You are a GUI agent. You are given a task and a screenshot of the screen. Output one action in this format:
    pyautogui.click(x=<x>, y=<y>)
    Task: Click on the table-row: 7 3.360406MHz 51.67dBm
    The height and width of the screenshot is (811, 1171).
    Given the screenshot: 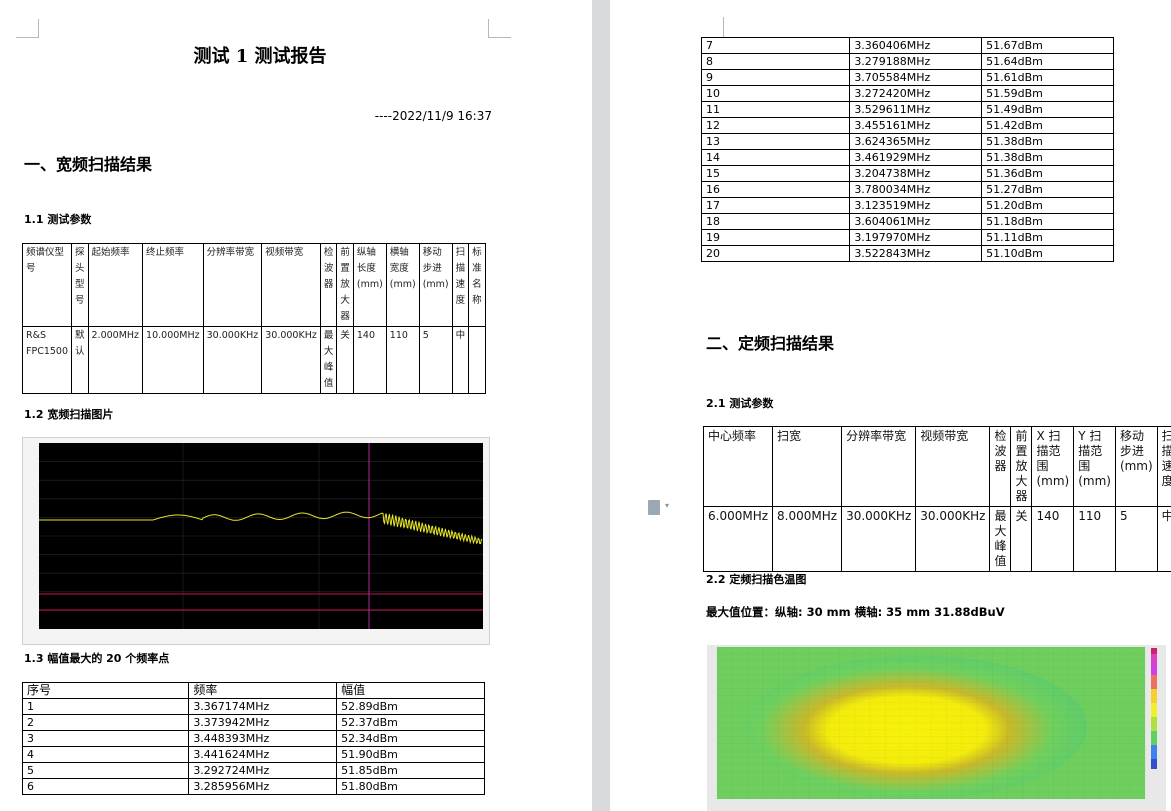 What is the action you would take?
    pyautogui.click(x=907, y=45)
    